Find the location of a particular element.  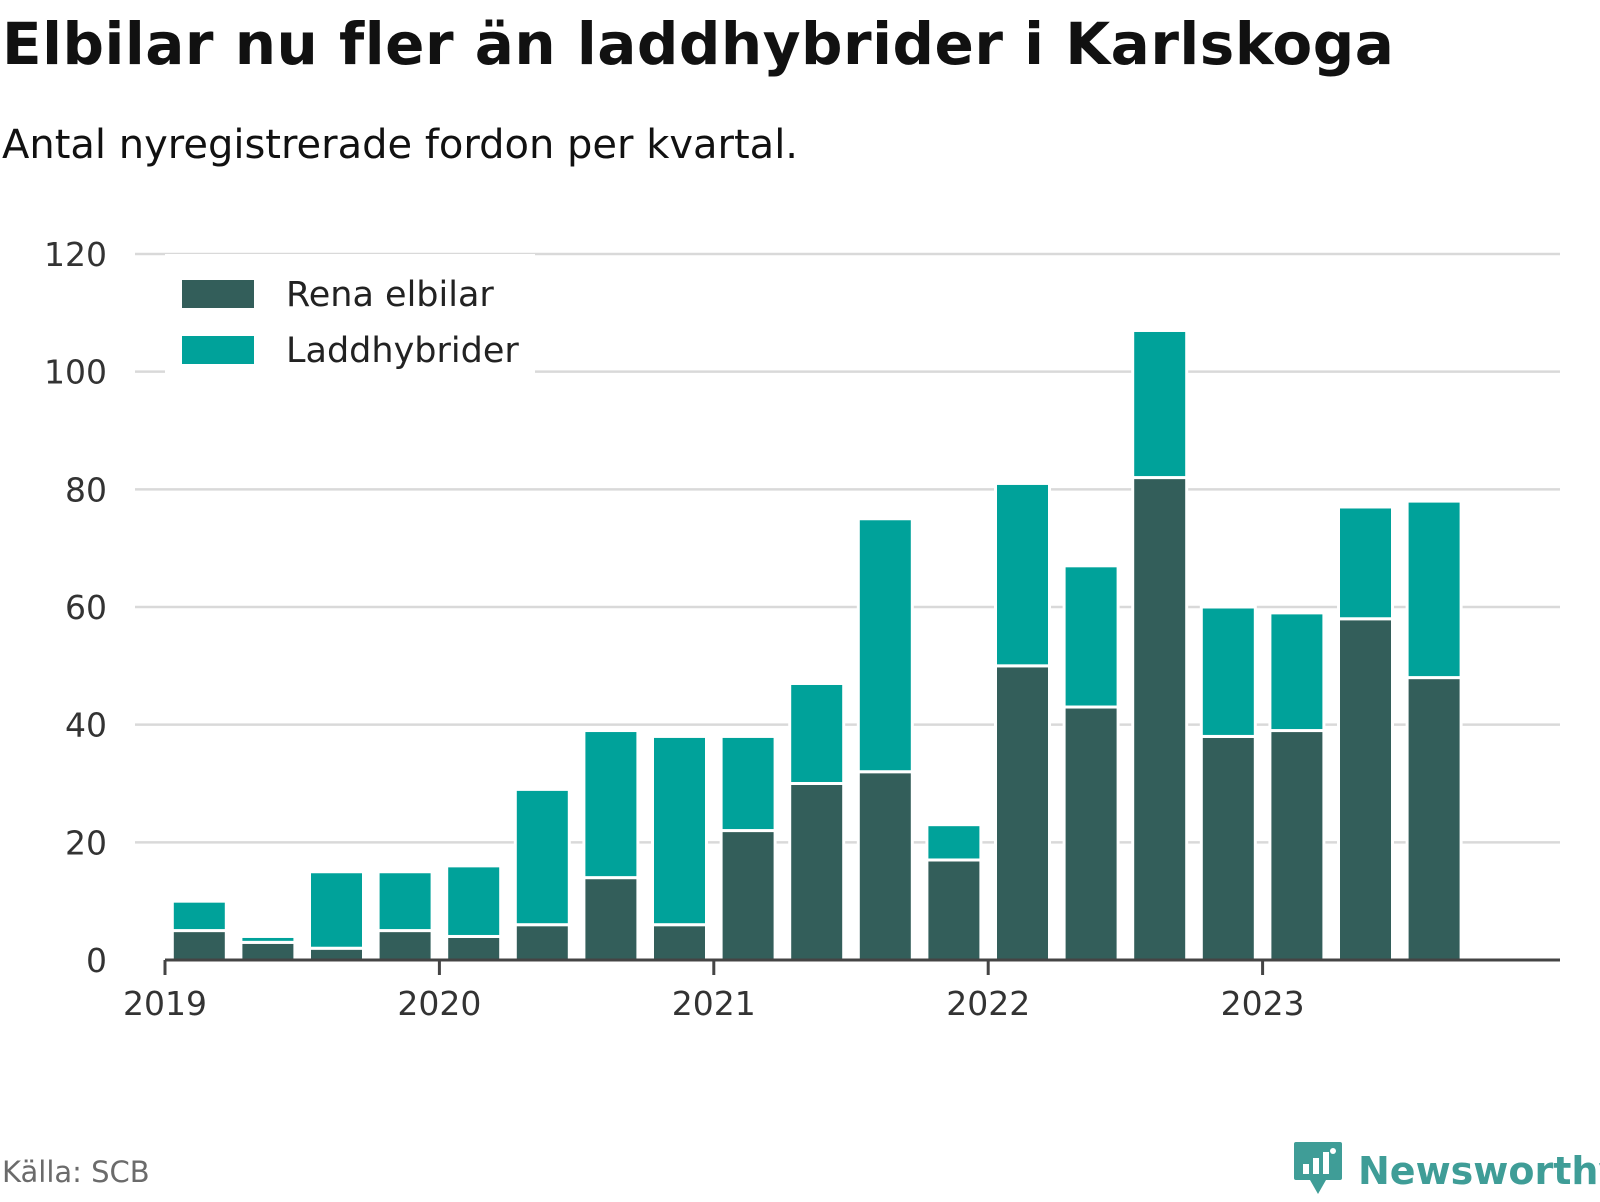

x-tick-label: 2019 is located at coordinates (165, 1003).